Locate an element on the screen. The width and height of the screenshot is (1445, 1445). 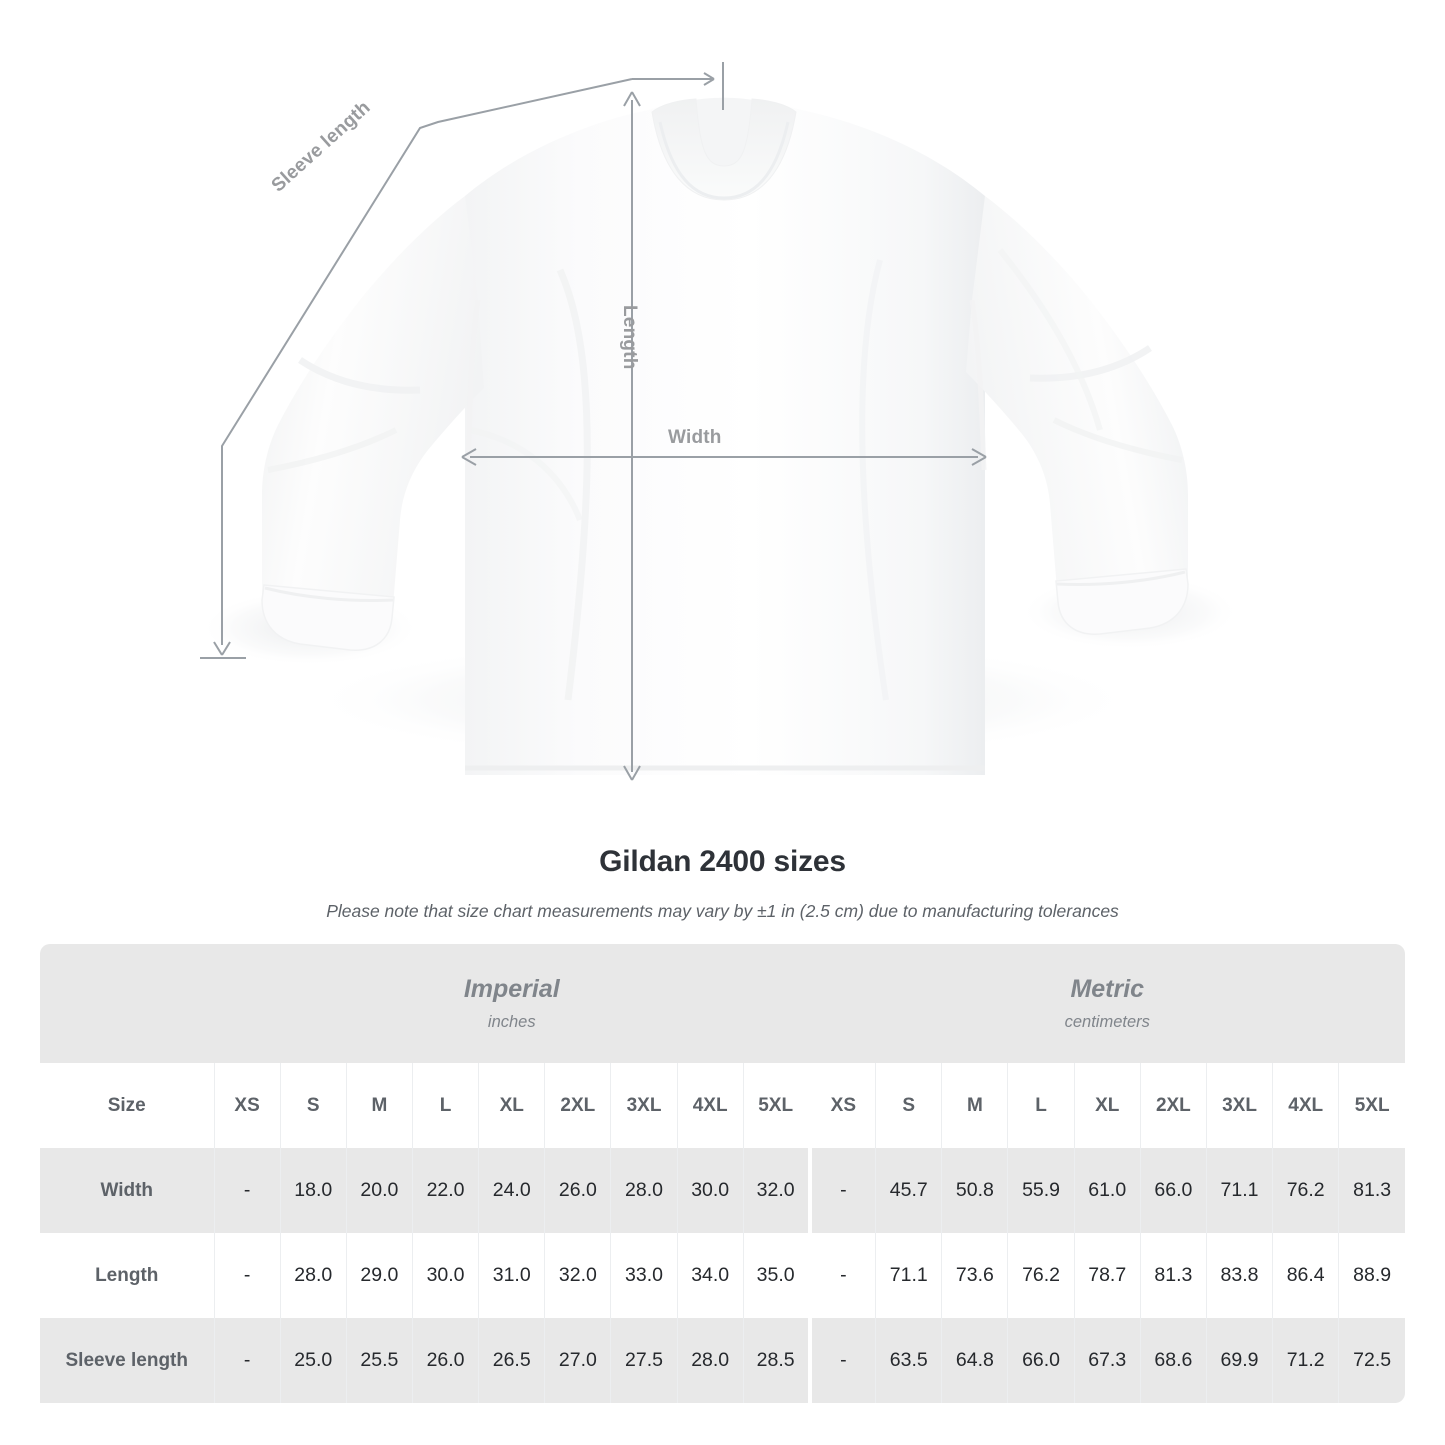
cell-length-metric-2xl: 81.3 is located at coordinates (1173, 1275).